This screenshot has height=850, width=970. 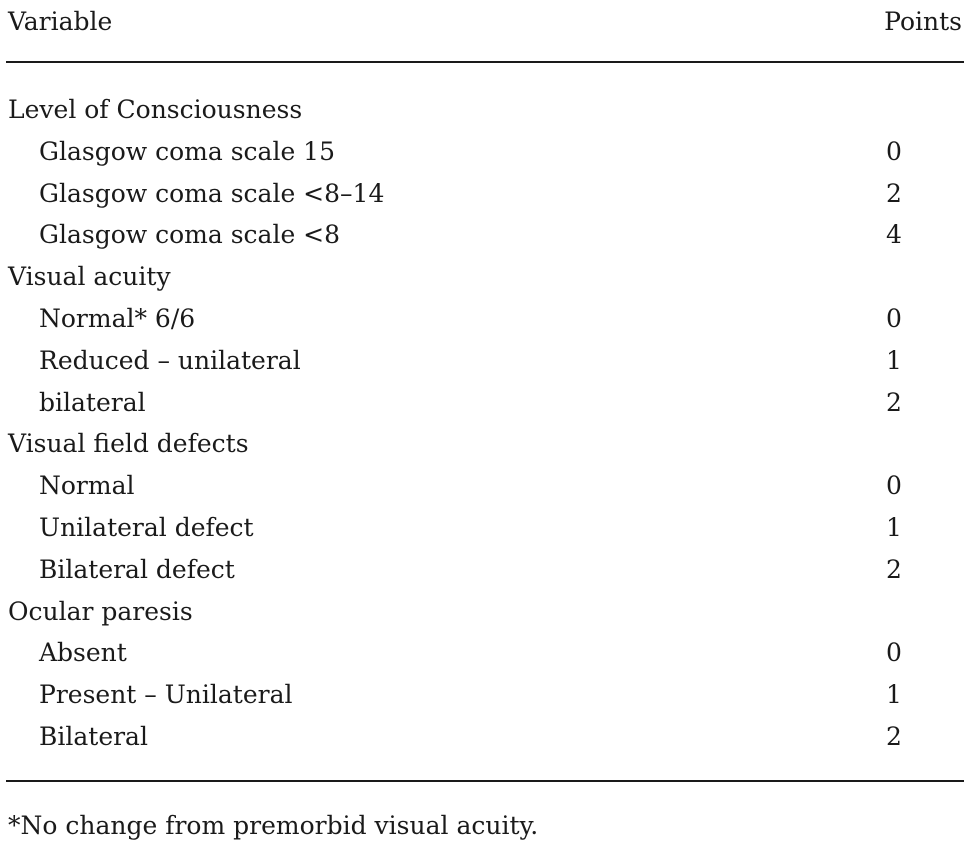 What do you see at coordinates (117, 318) in the screenshot?
I see `row-label: Normal* 6/6` at bounding box center [117, 318].